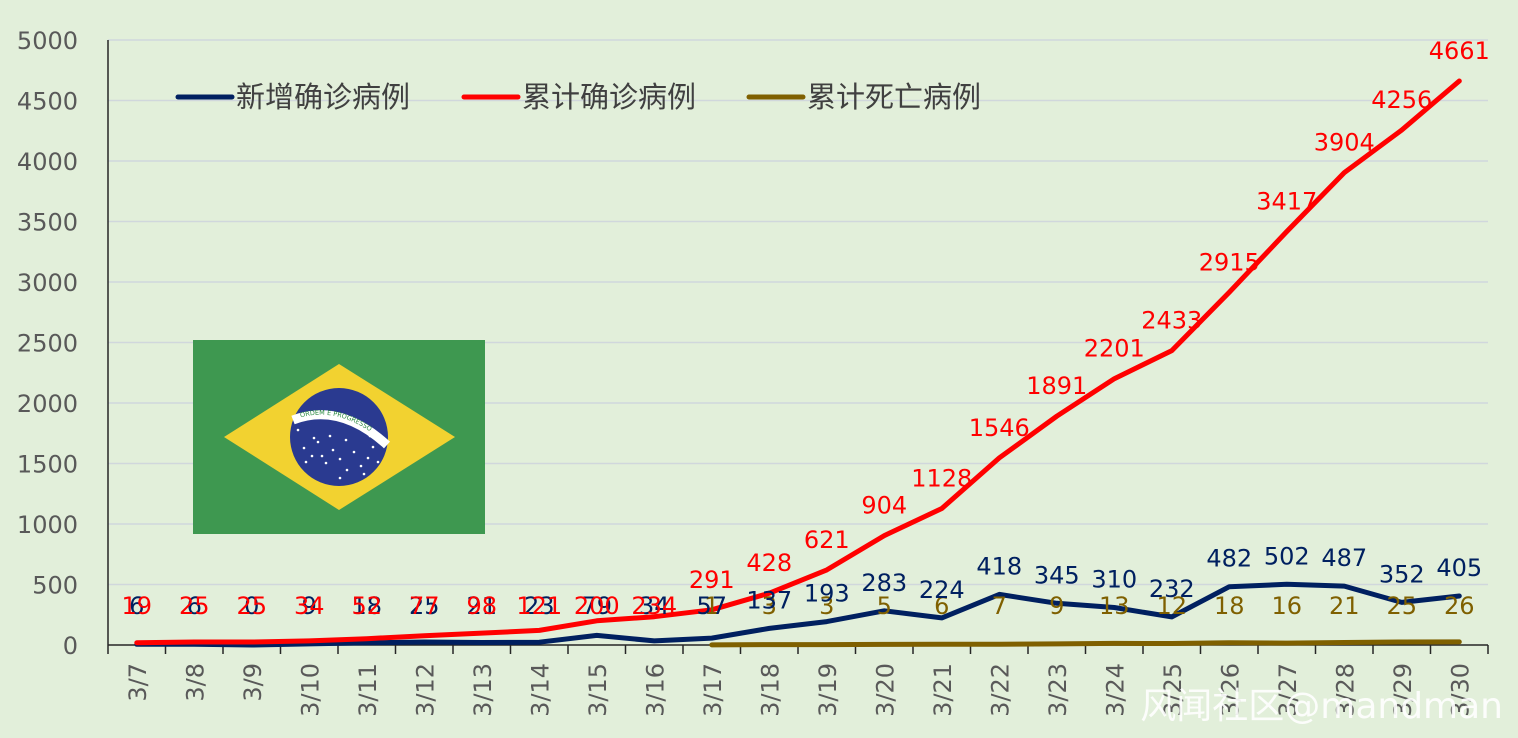  I want to click on x-tick-label: 3/19, so click(828, 690).